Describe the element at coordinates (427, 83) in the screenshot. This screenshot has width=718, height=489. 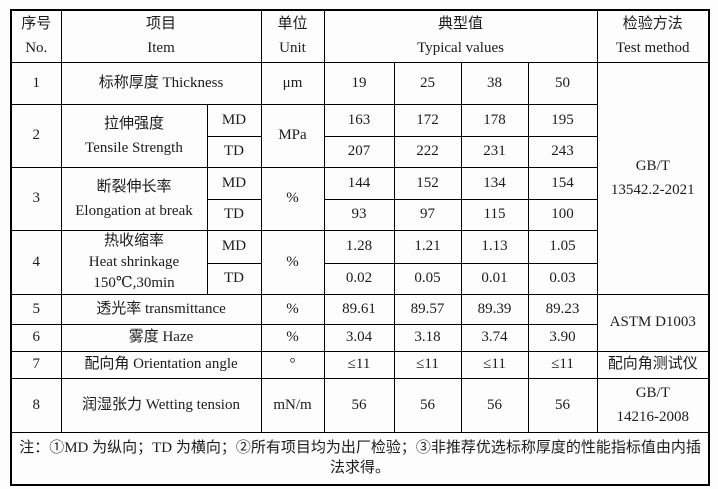
I see `value-cell: 25` at that location.